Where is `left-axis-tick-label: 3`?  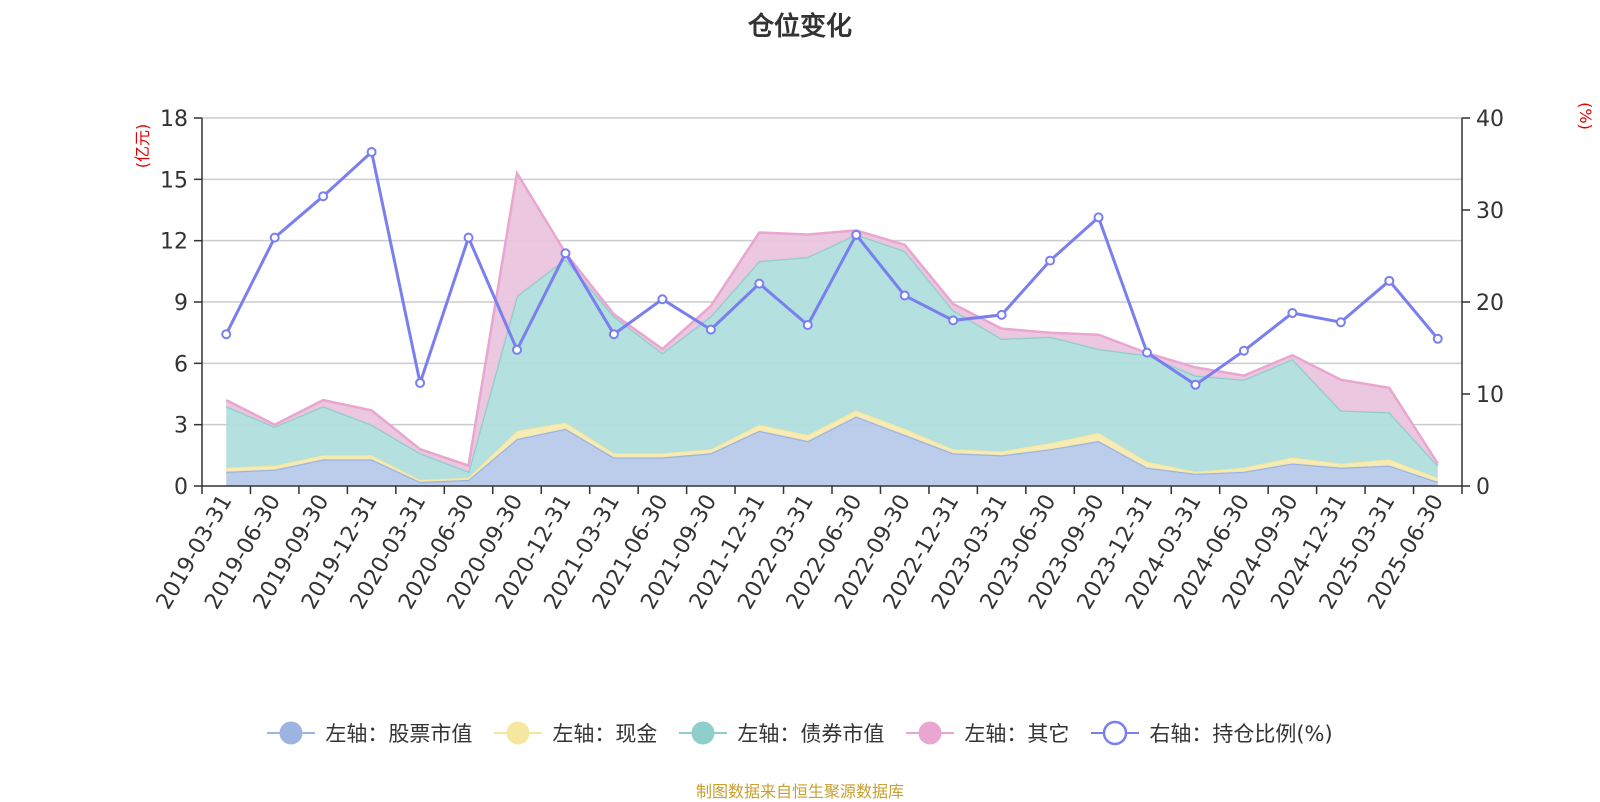
left-axis-tick-label: 3 is located at coordinates (181, 426).